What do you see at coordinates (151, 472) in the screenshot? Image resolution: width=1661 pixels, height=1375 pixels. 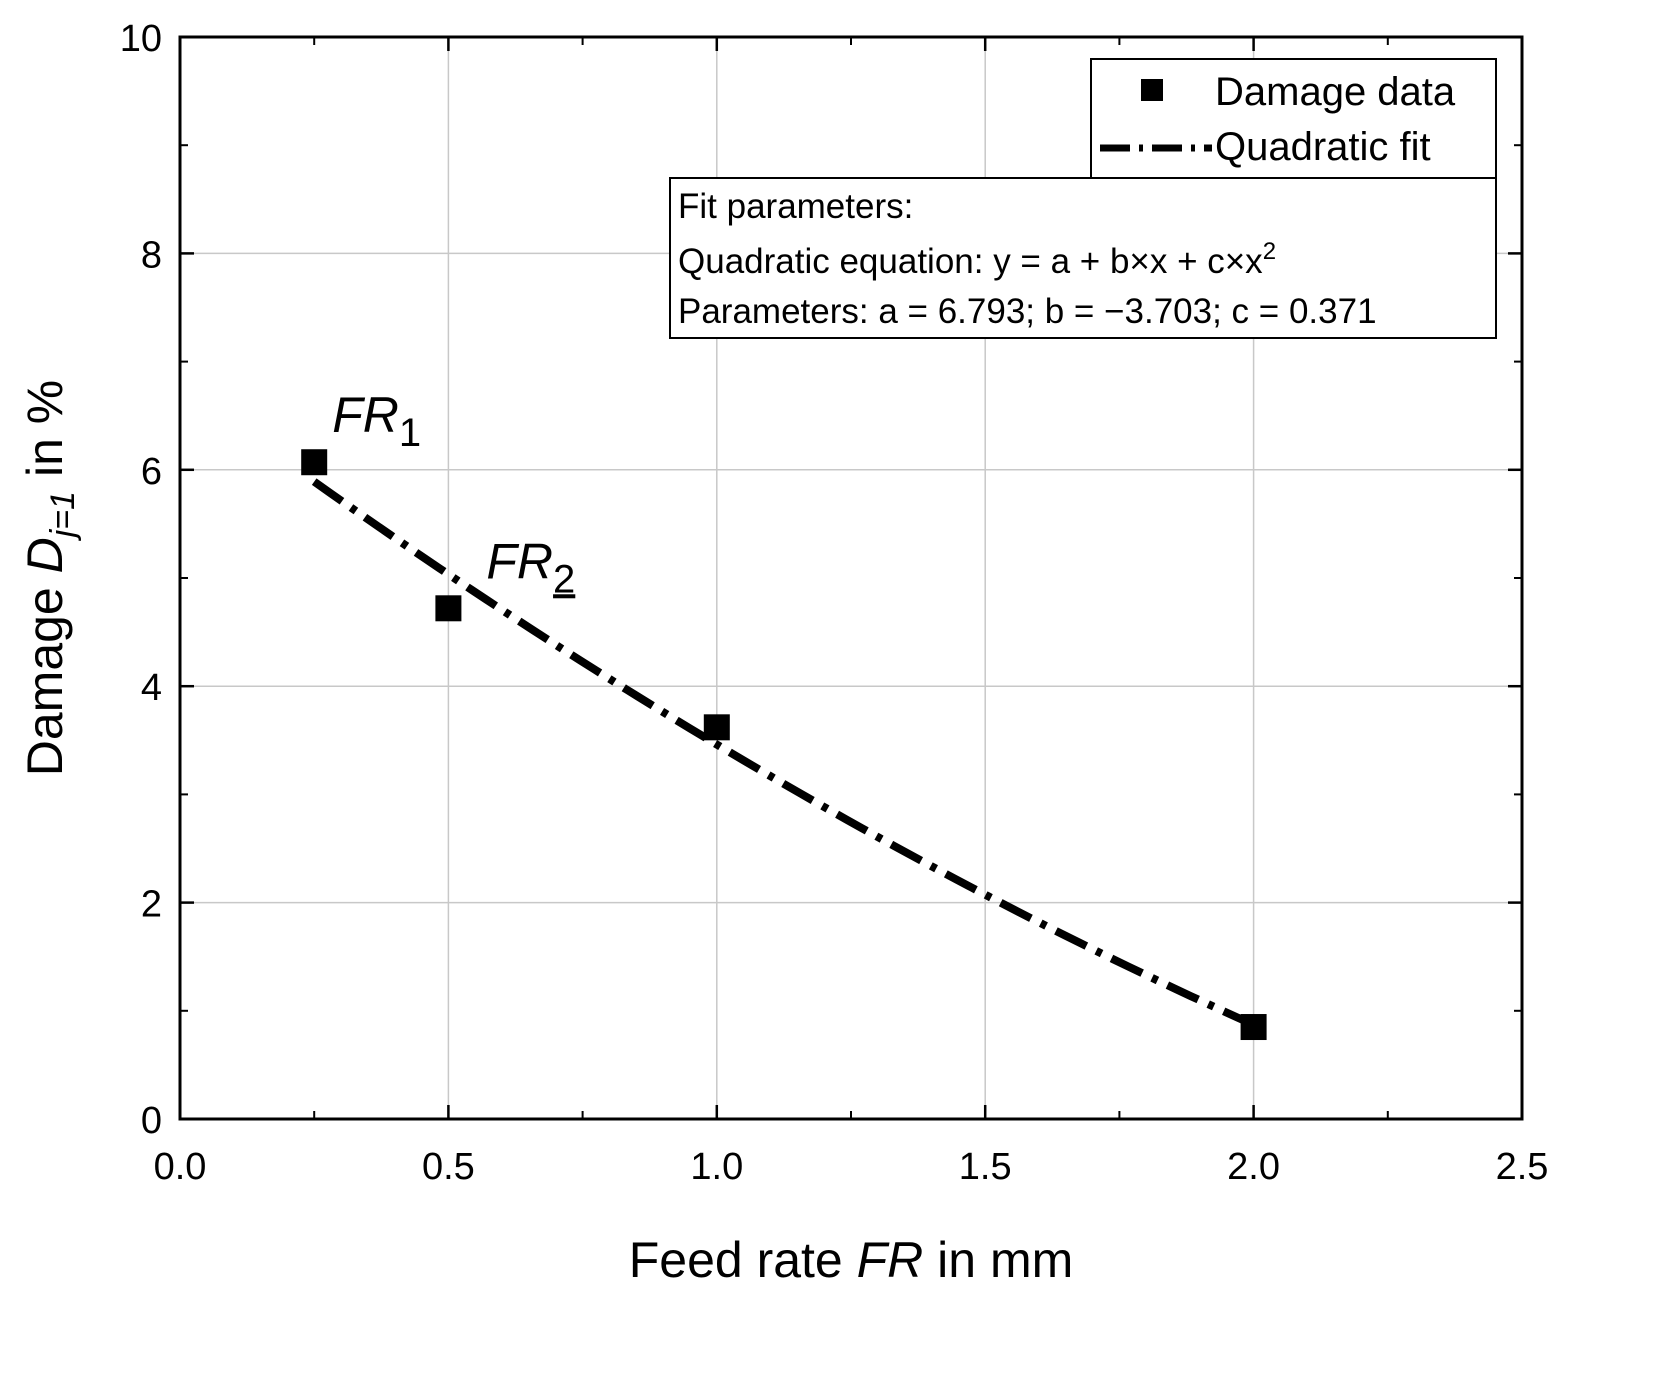 I see `y-tick-label: 6` at bounding box center [151, 472].